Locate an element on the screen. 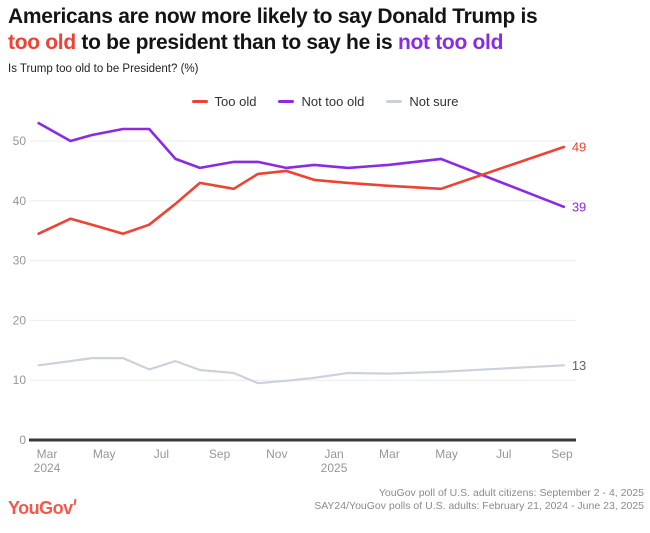  chart-subtitle: Is Trump too old to be President? (%) is located at coordinates (103, 69).